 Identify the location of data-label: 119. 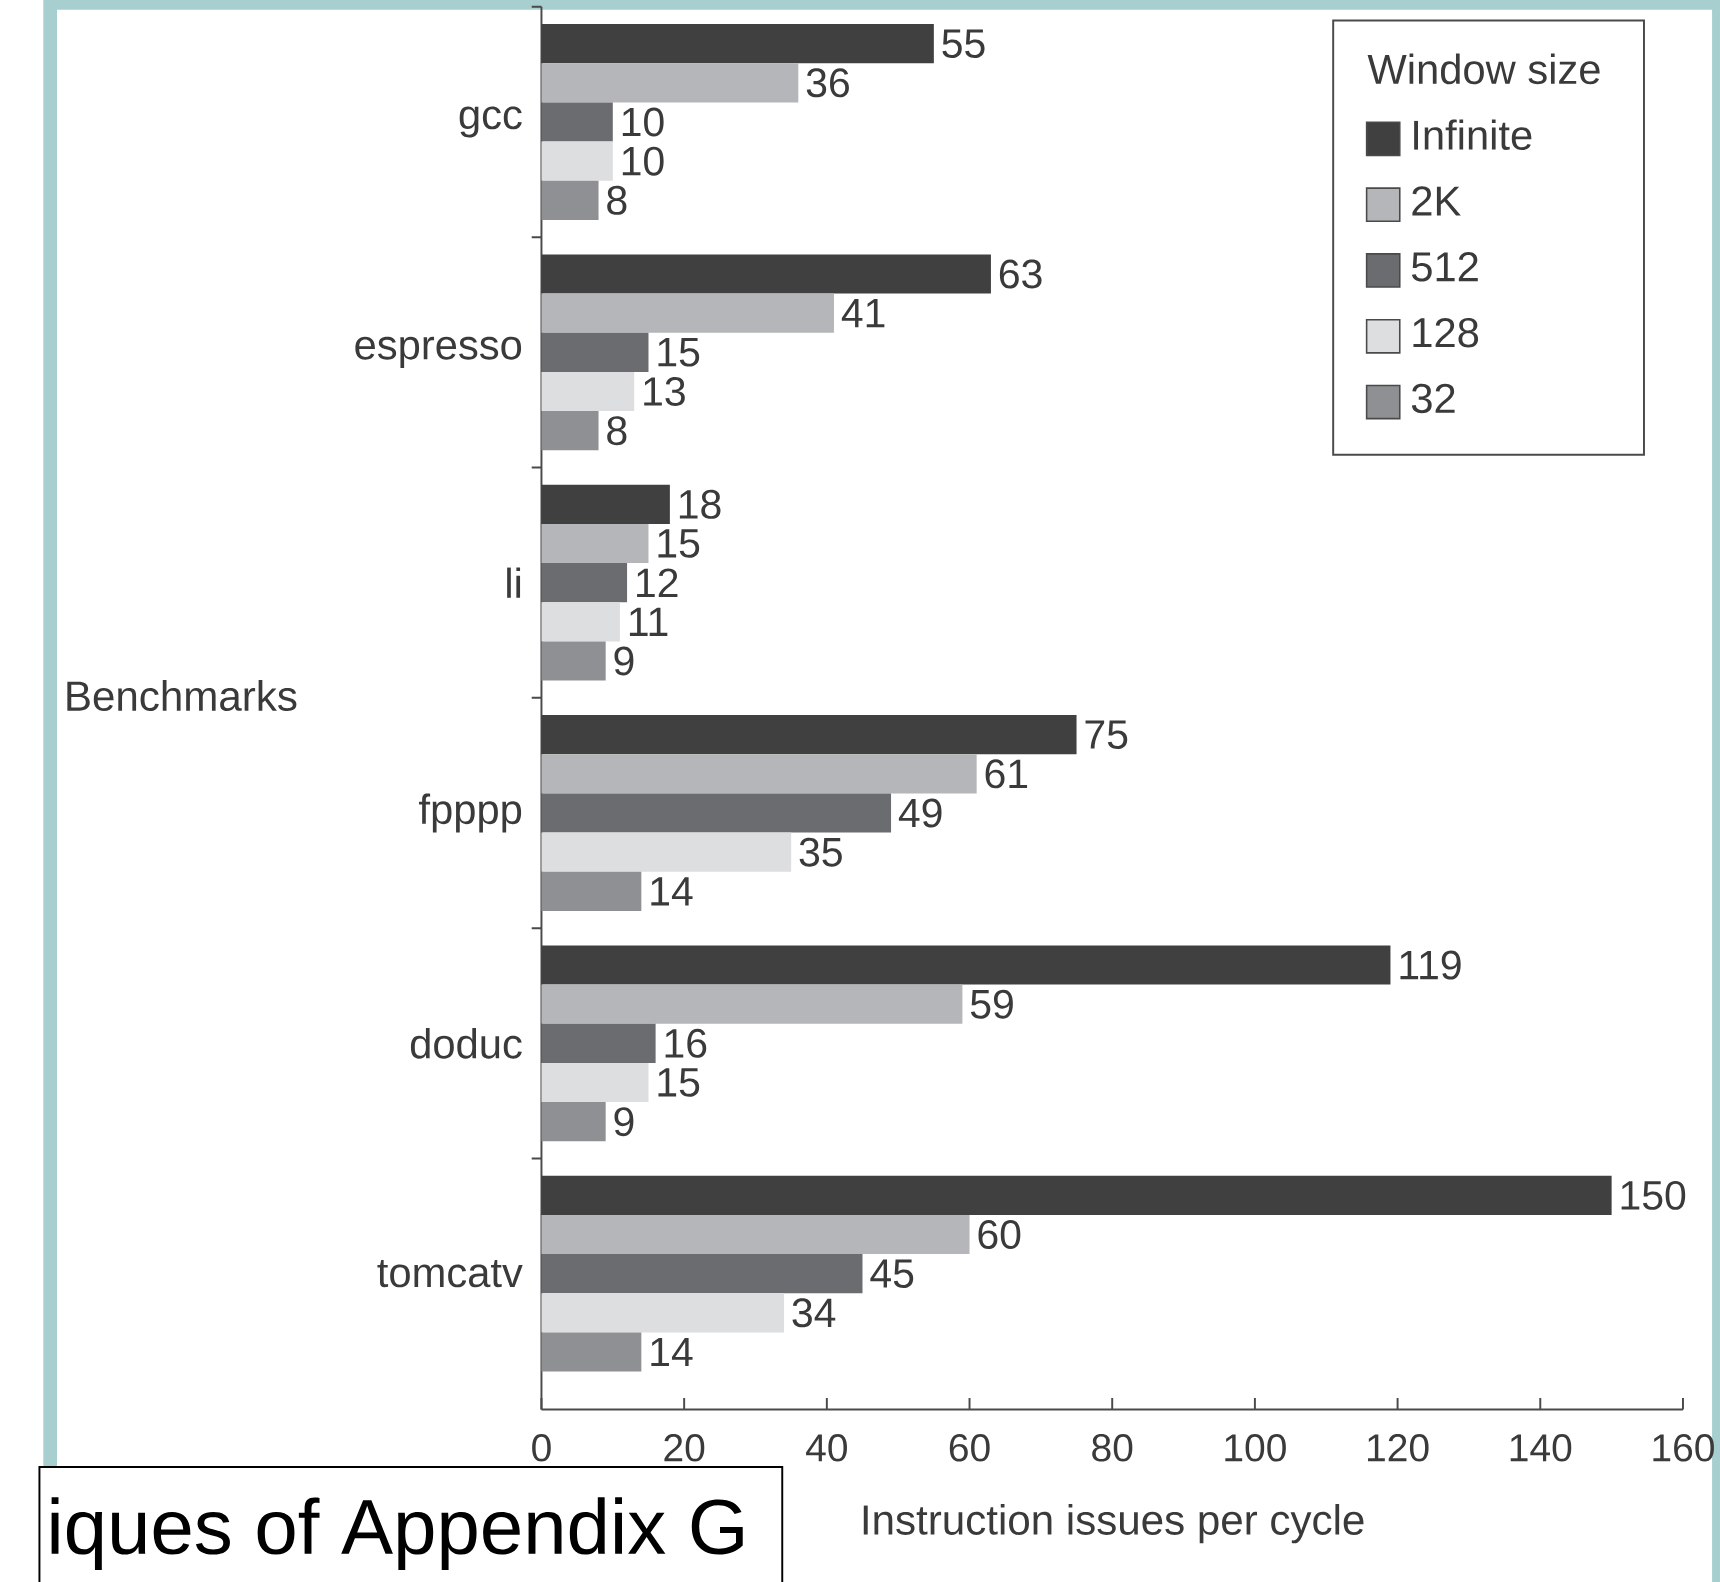
(1430, 965).